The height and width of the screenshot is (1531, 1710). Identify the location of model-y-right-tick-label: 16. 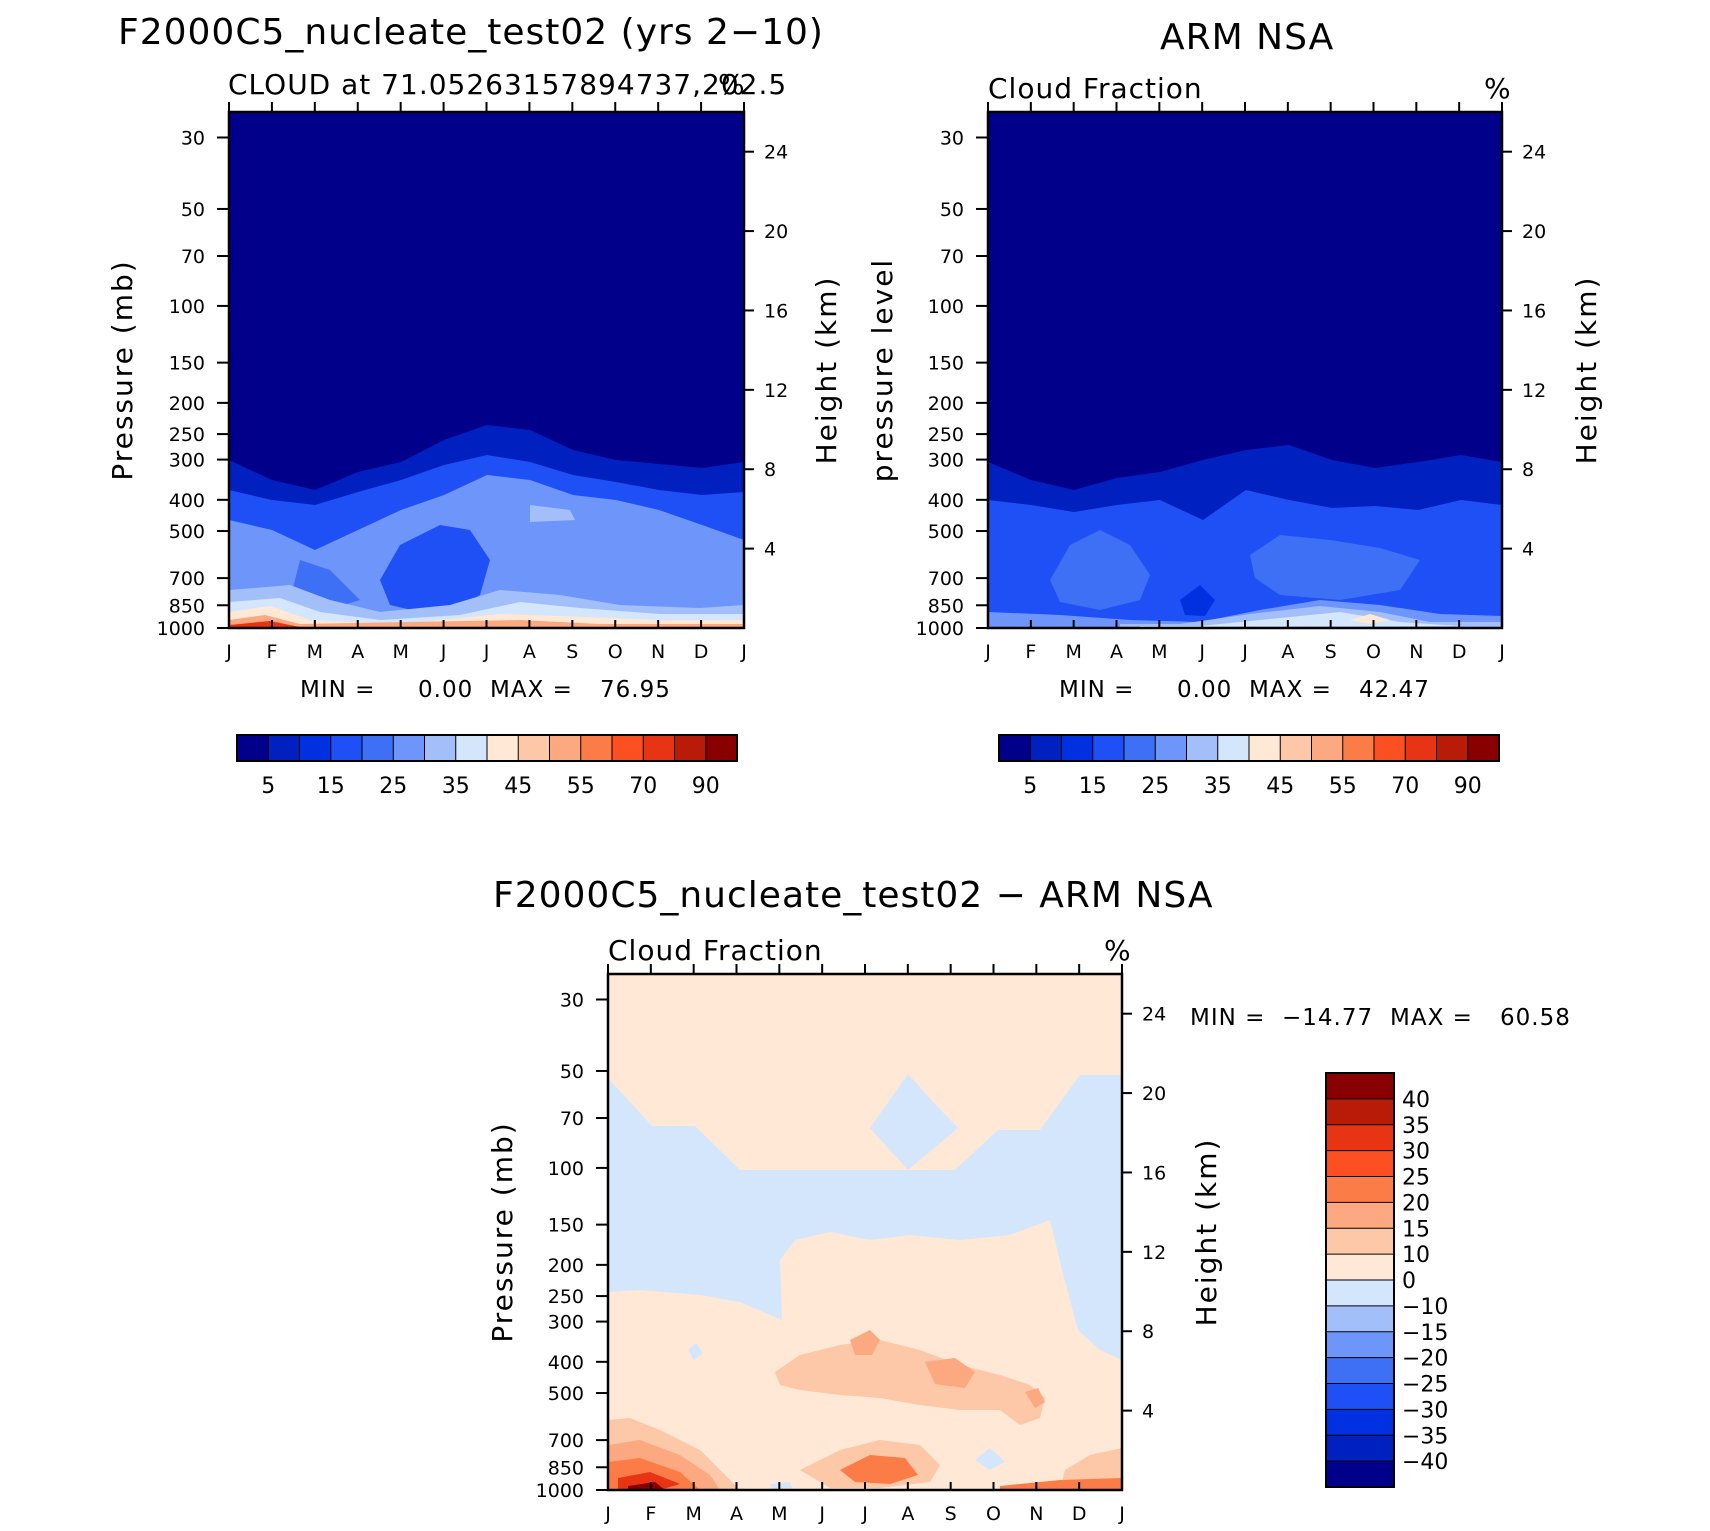
(776, 311).